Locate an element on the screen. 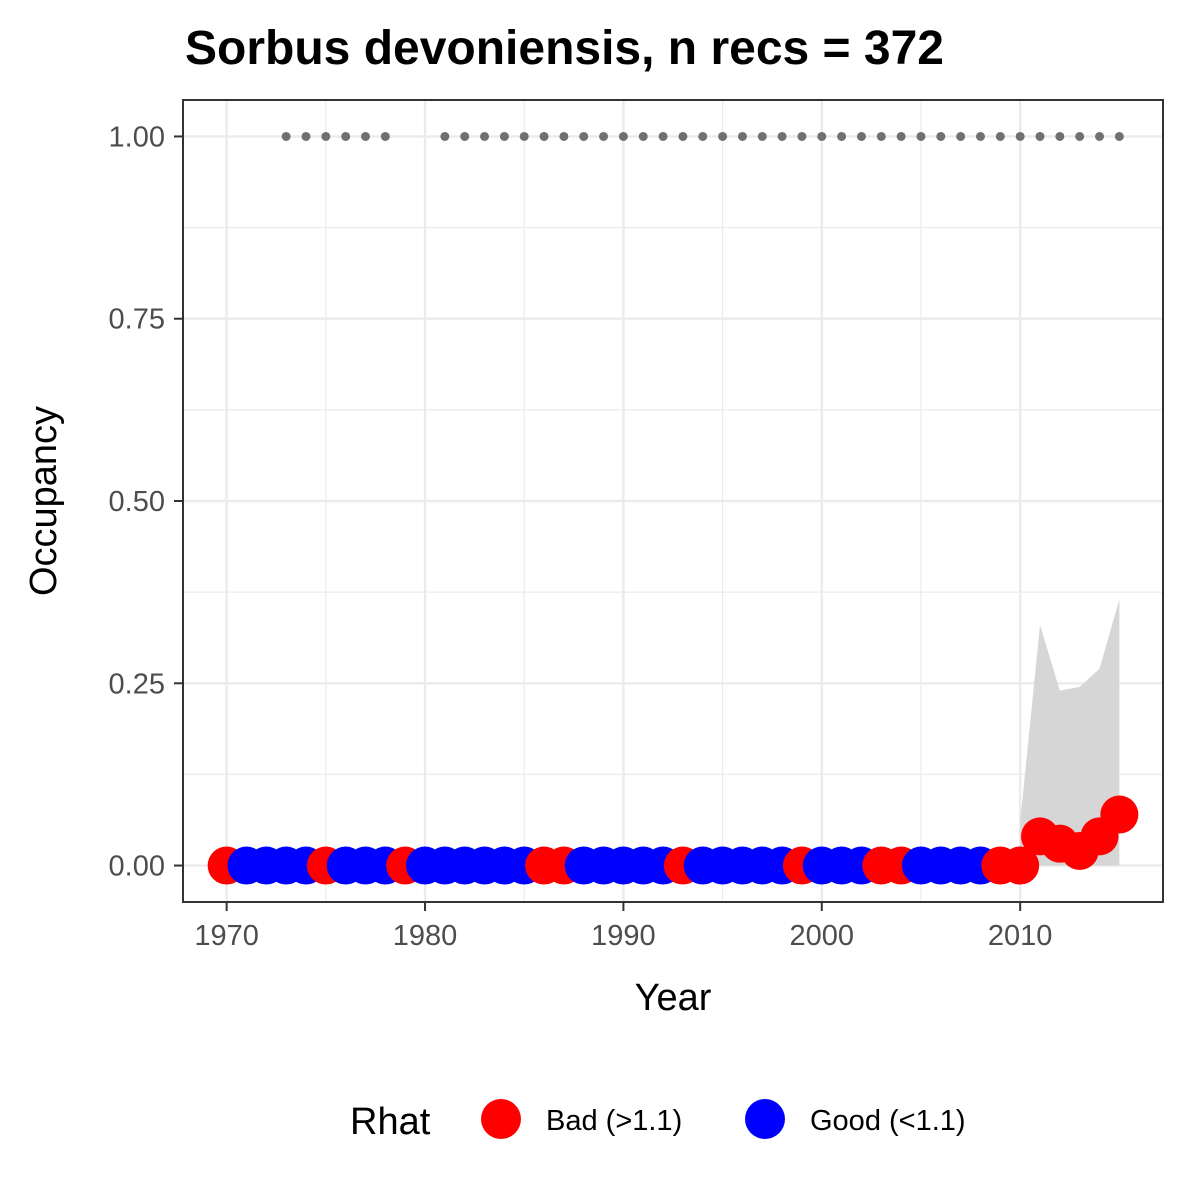  record-markers is located at coordinates (702, 136).